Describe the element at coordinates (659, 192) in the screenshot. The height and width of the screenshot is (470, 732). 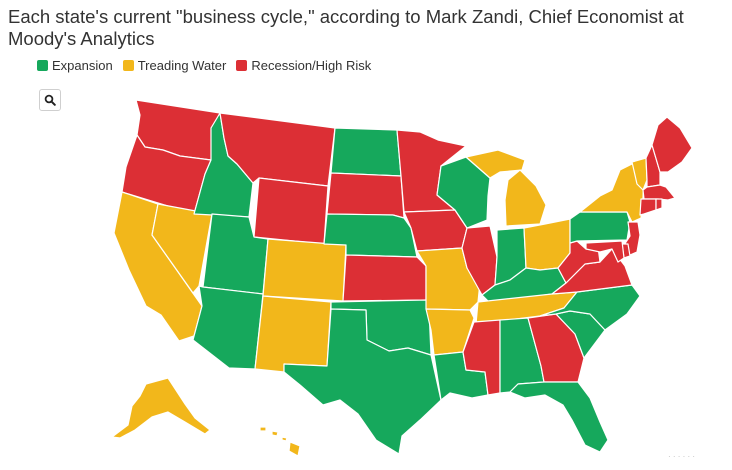
I see `state-MA` at that location.